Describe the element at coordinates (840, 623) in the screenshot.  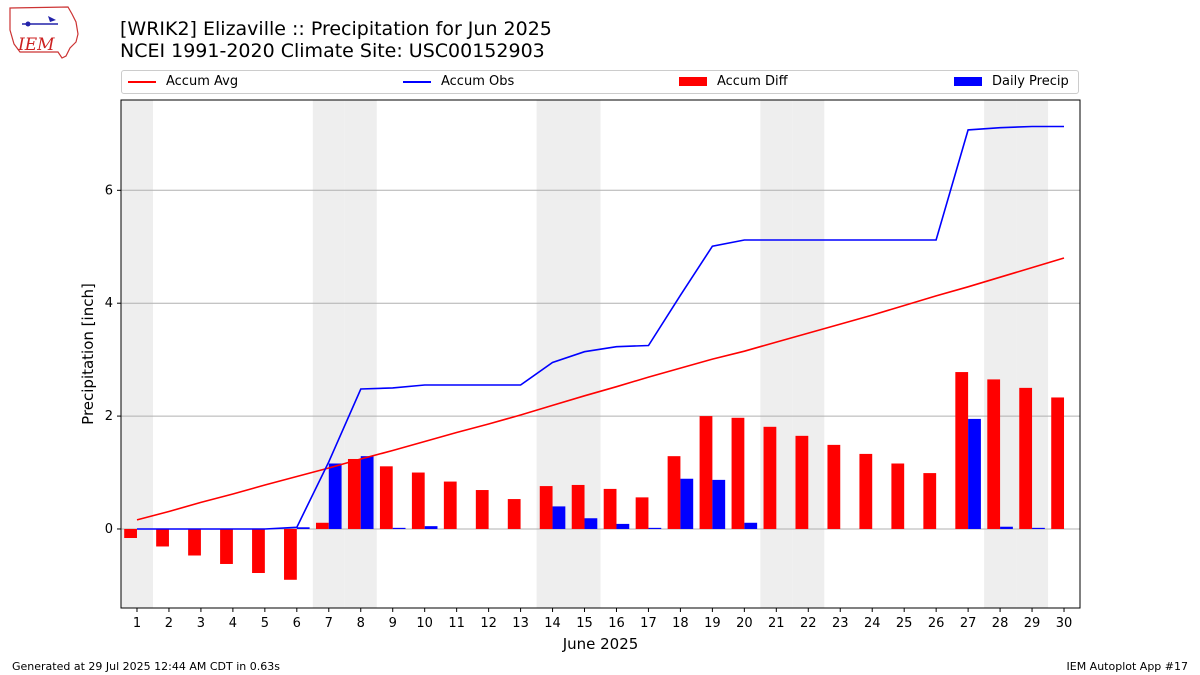
I see `x-tick-label: 23` at that location.